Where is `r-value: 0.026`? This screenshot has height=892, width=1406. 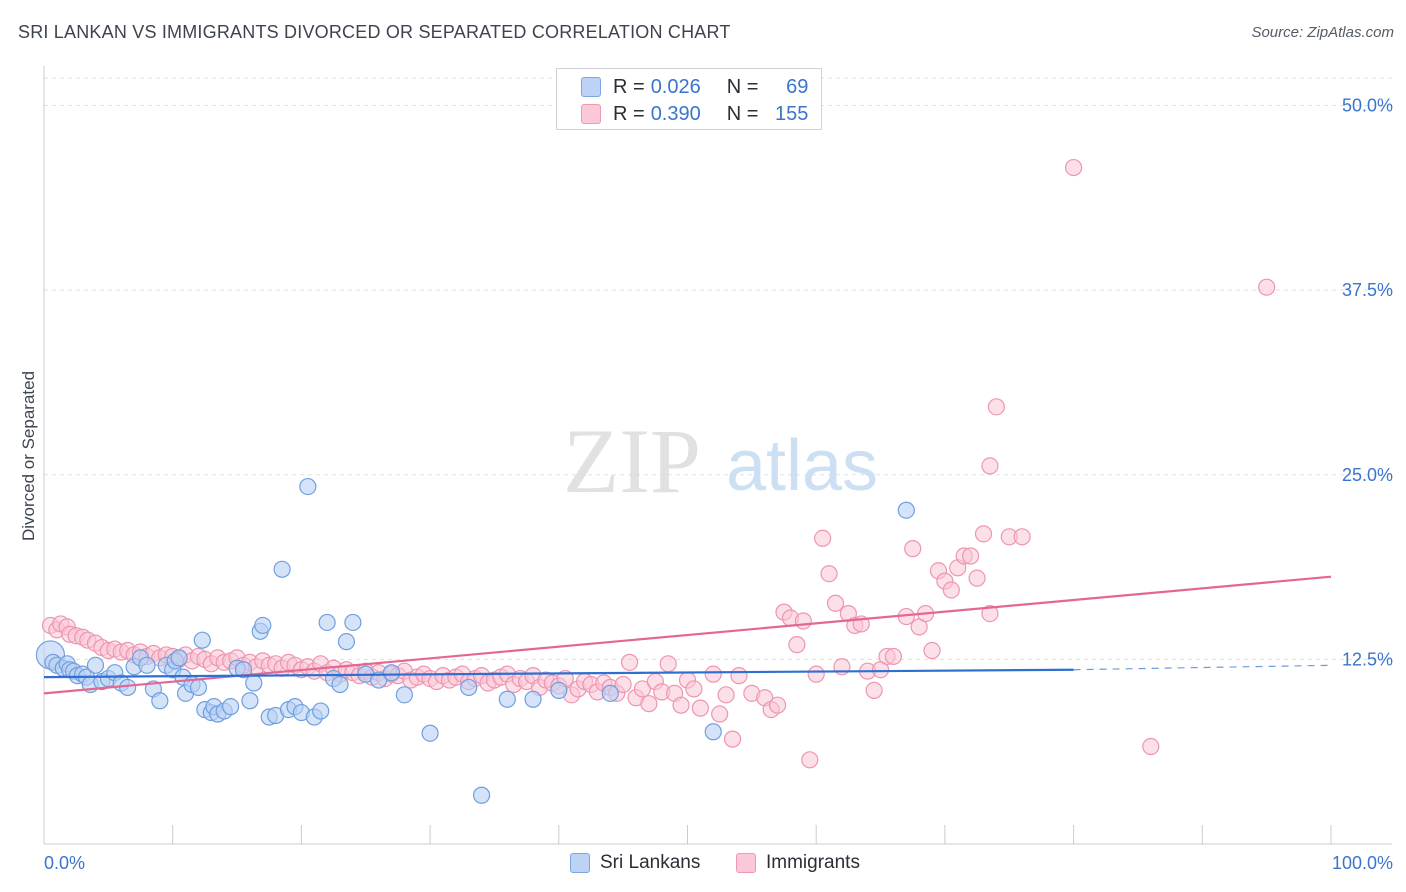
r-value: 0.026 is located at coordinates (675, 86).